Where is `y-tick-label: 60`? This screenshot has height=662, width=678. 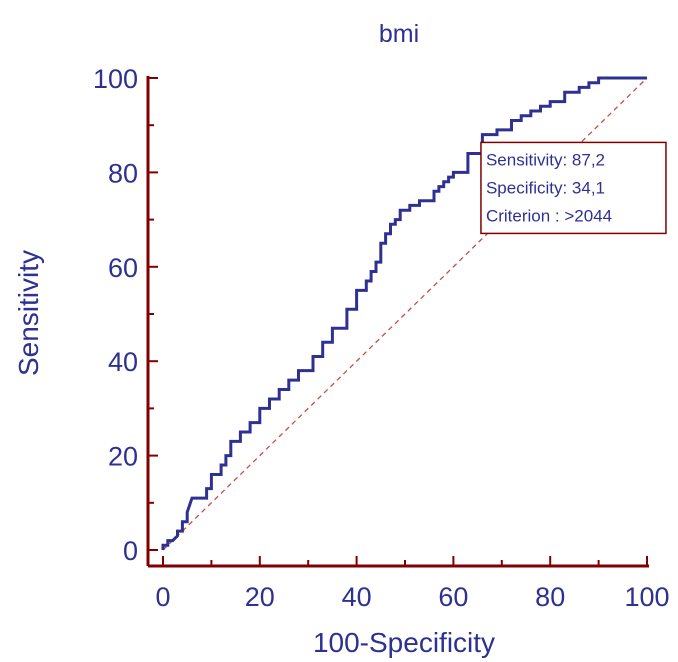 y-tick-label: 60 is located at coordinates (123, 268).